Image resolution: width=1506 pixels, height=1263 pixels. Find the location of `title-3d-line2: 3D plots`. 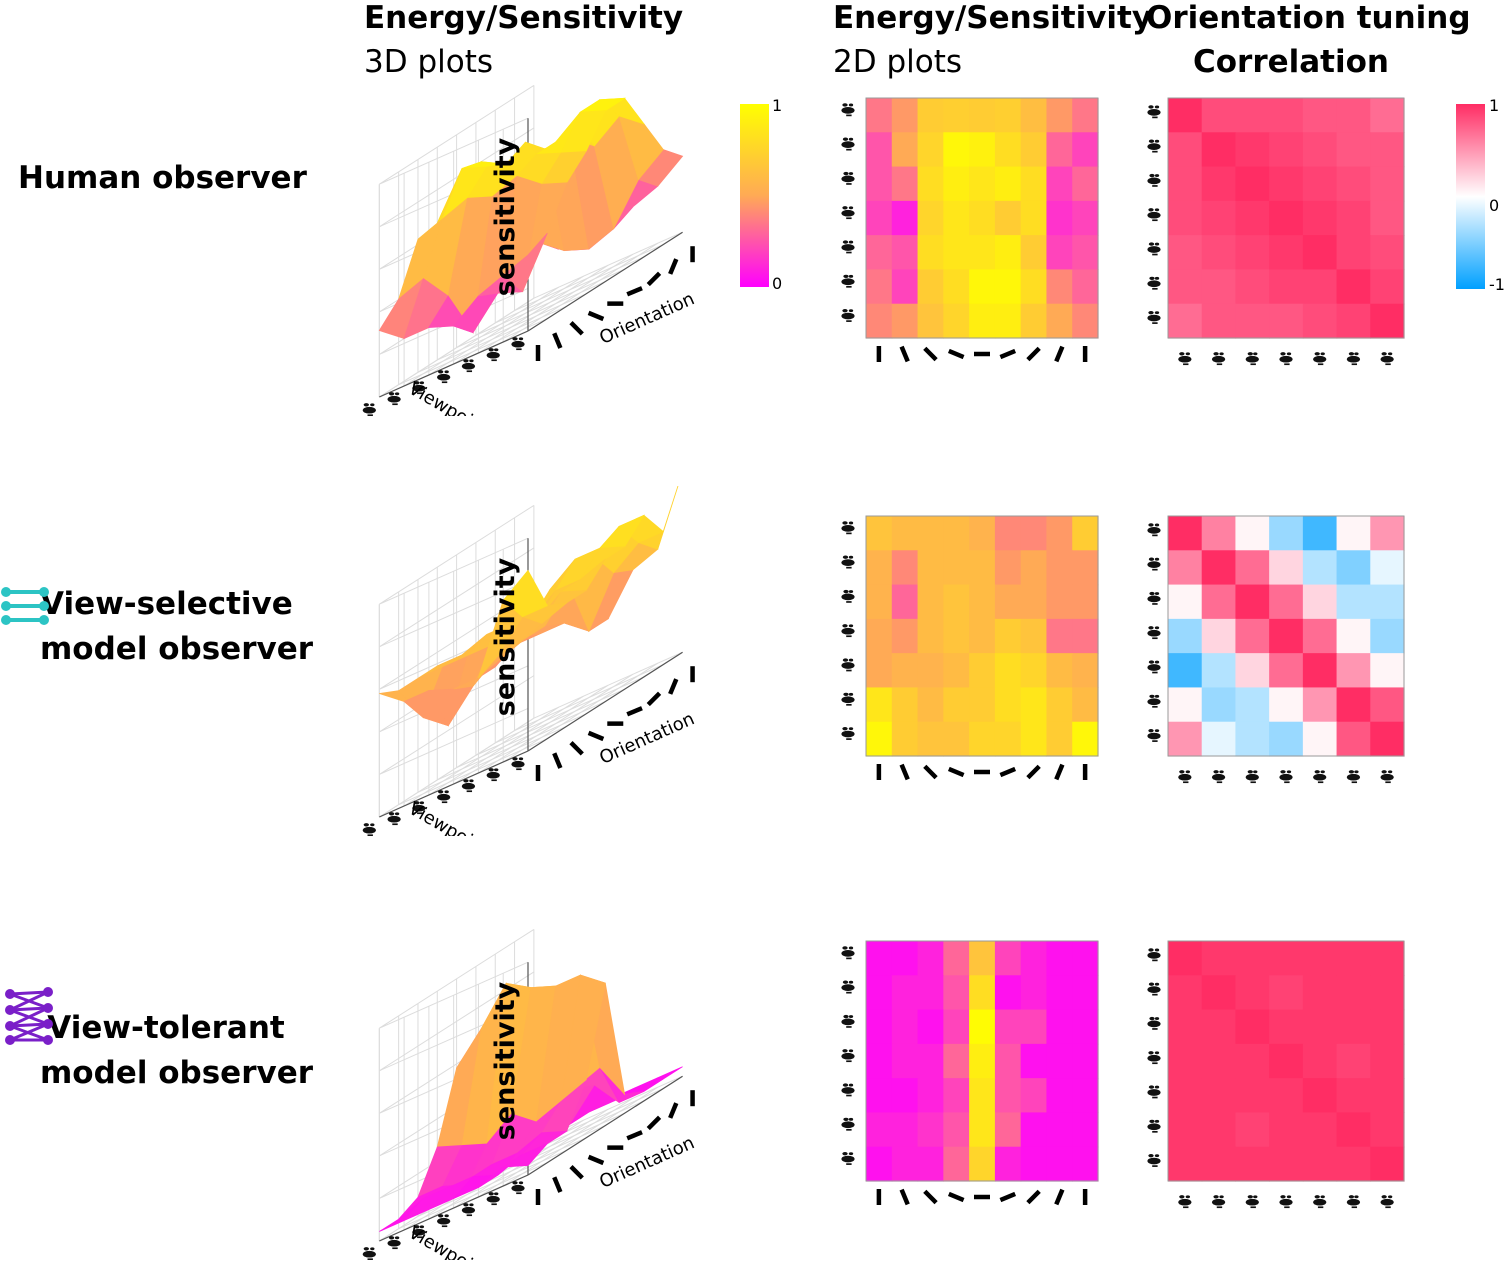

title-3d-line2: 3D plots is located at coordinates (429, 62).